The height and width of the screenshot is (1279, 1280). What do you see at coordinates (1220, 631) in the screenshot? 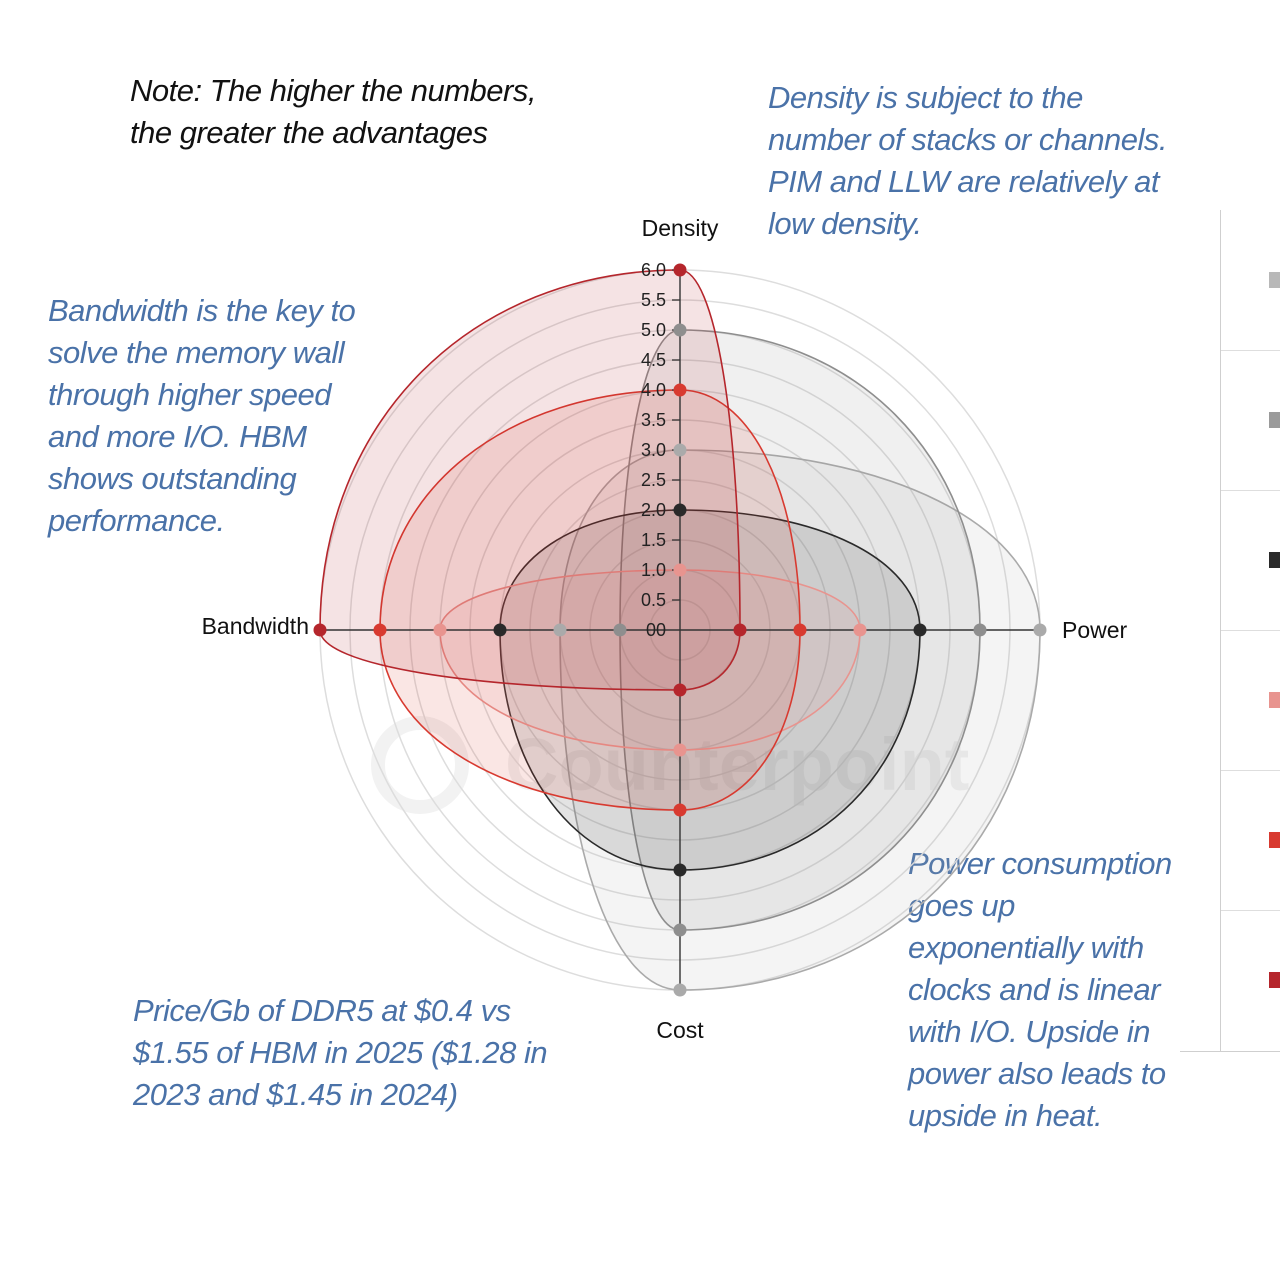
I see `legend-divider` at bounding box center [1220, 631].